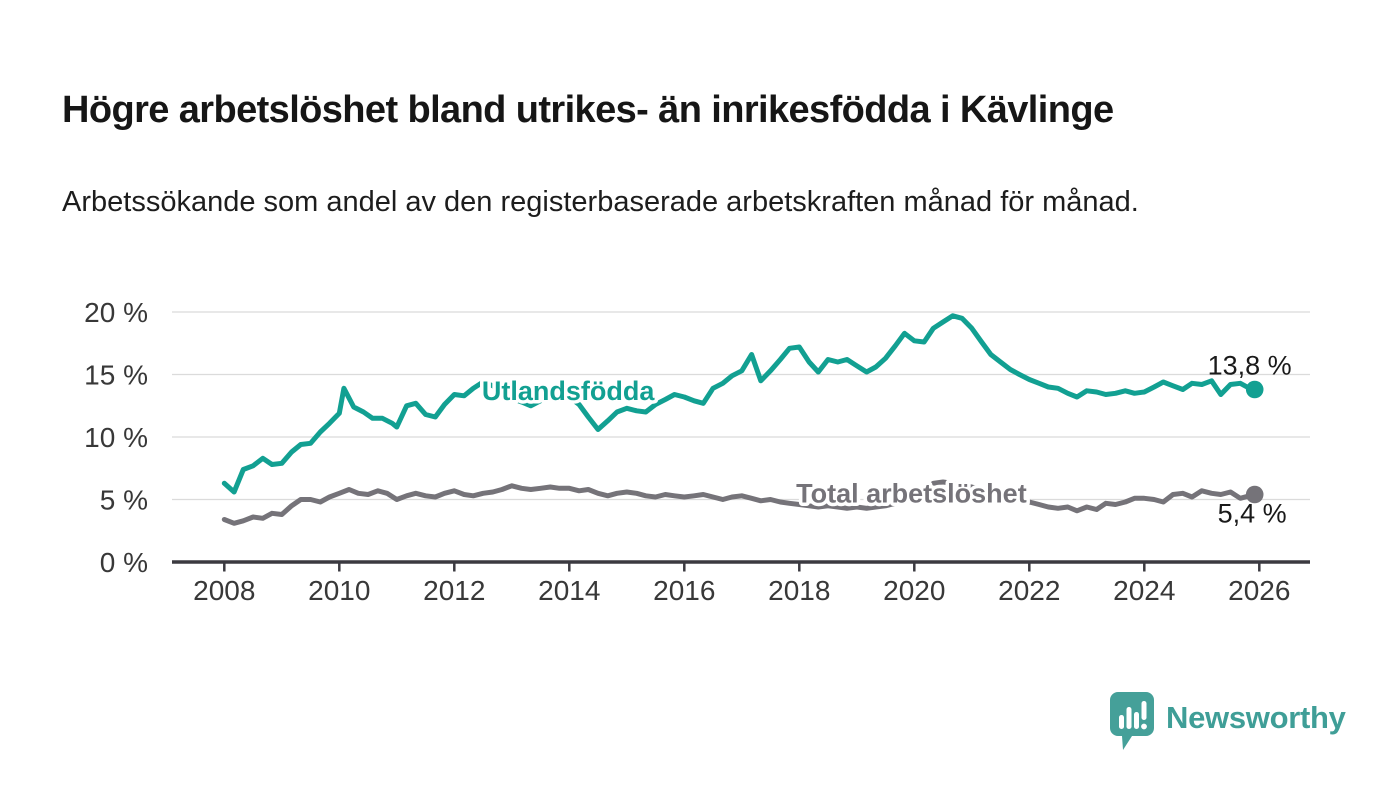  Describe the element at coordinates (1250, 440) in the screenshot. I see `series-endpoints: 13,8 % 5,4 %` at that location.